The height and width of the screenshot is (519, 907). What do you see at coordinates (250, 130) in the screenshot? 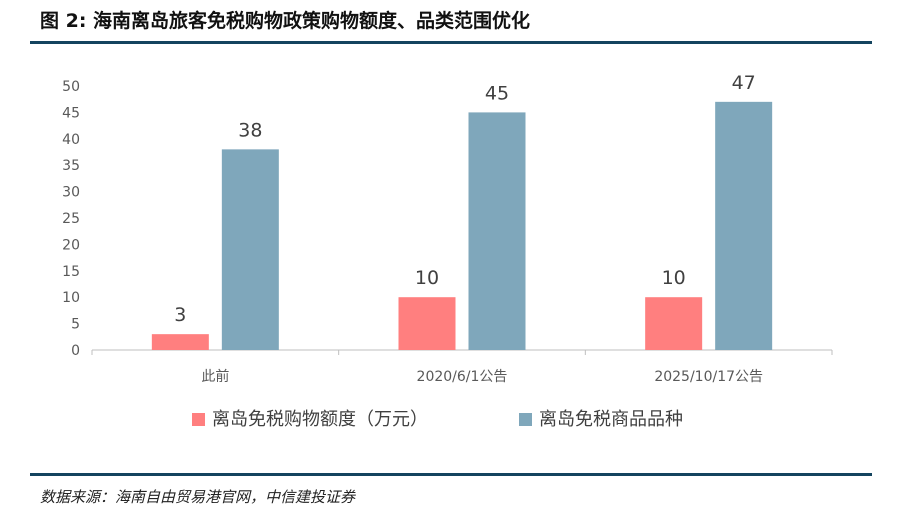
I see `data-label: 38` at bounding box center [250, 130].